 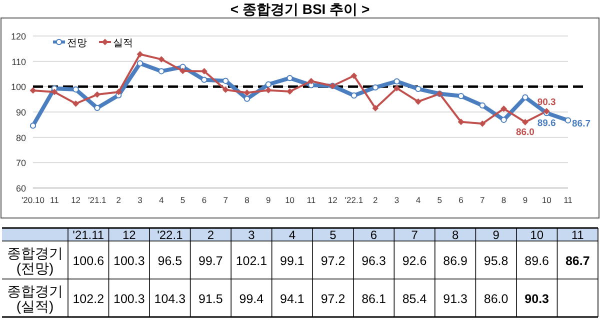 What do you see at coordinates (18, 87) in the screenshot?
I see `y-tick-label: 100` at bounding box center [18, 87].